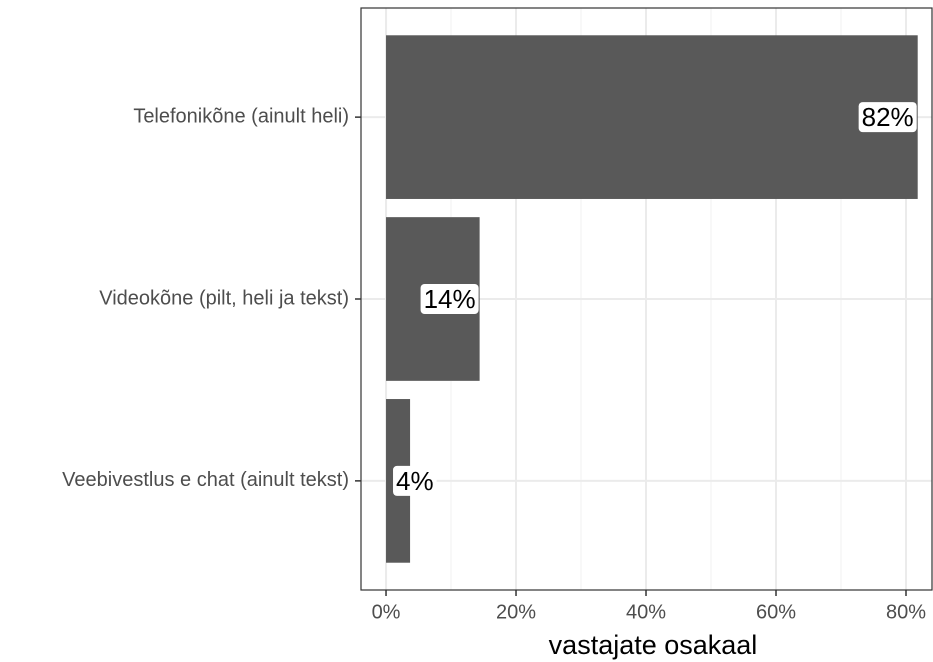 Image resolution: width=933 pixels, height=662 pixels. Describe the element at coordinates (516, 612) in the screenshot. I see `x-tick-label: 20%` at that location.